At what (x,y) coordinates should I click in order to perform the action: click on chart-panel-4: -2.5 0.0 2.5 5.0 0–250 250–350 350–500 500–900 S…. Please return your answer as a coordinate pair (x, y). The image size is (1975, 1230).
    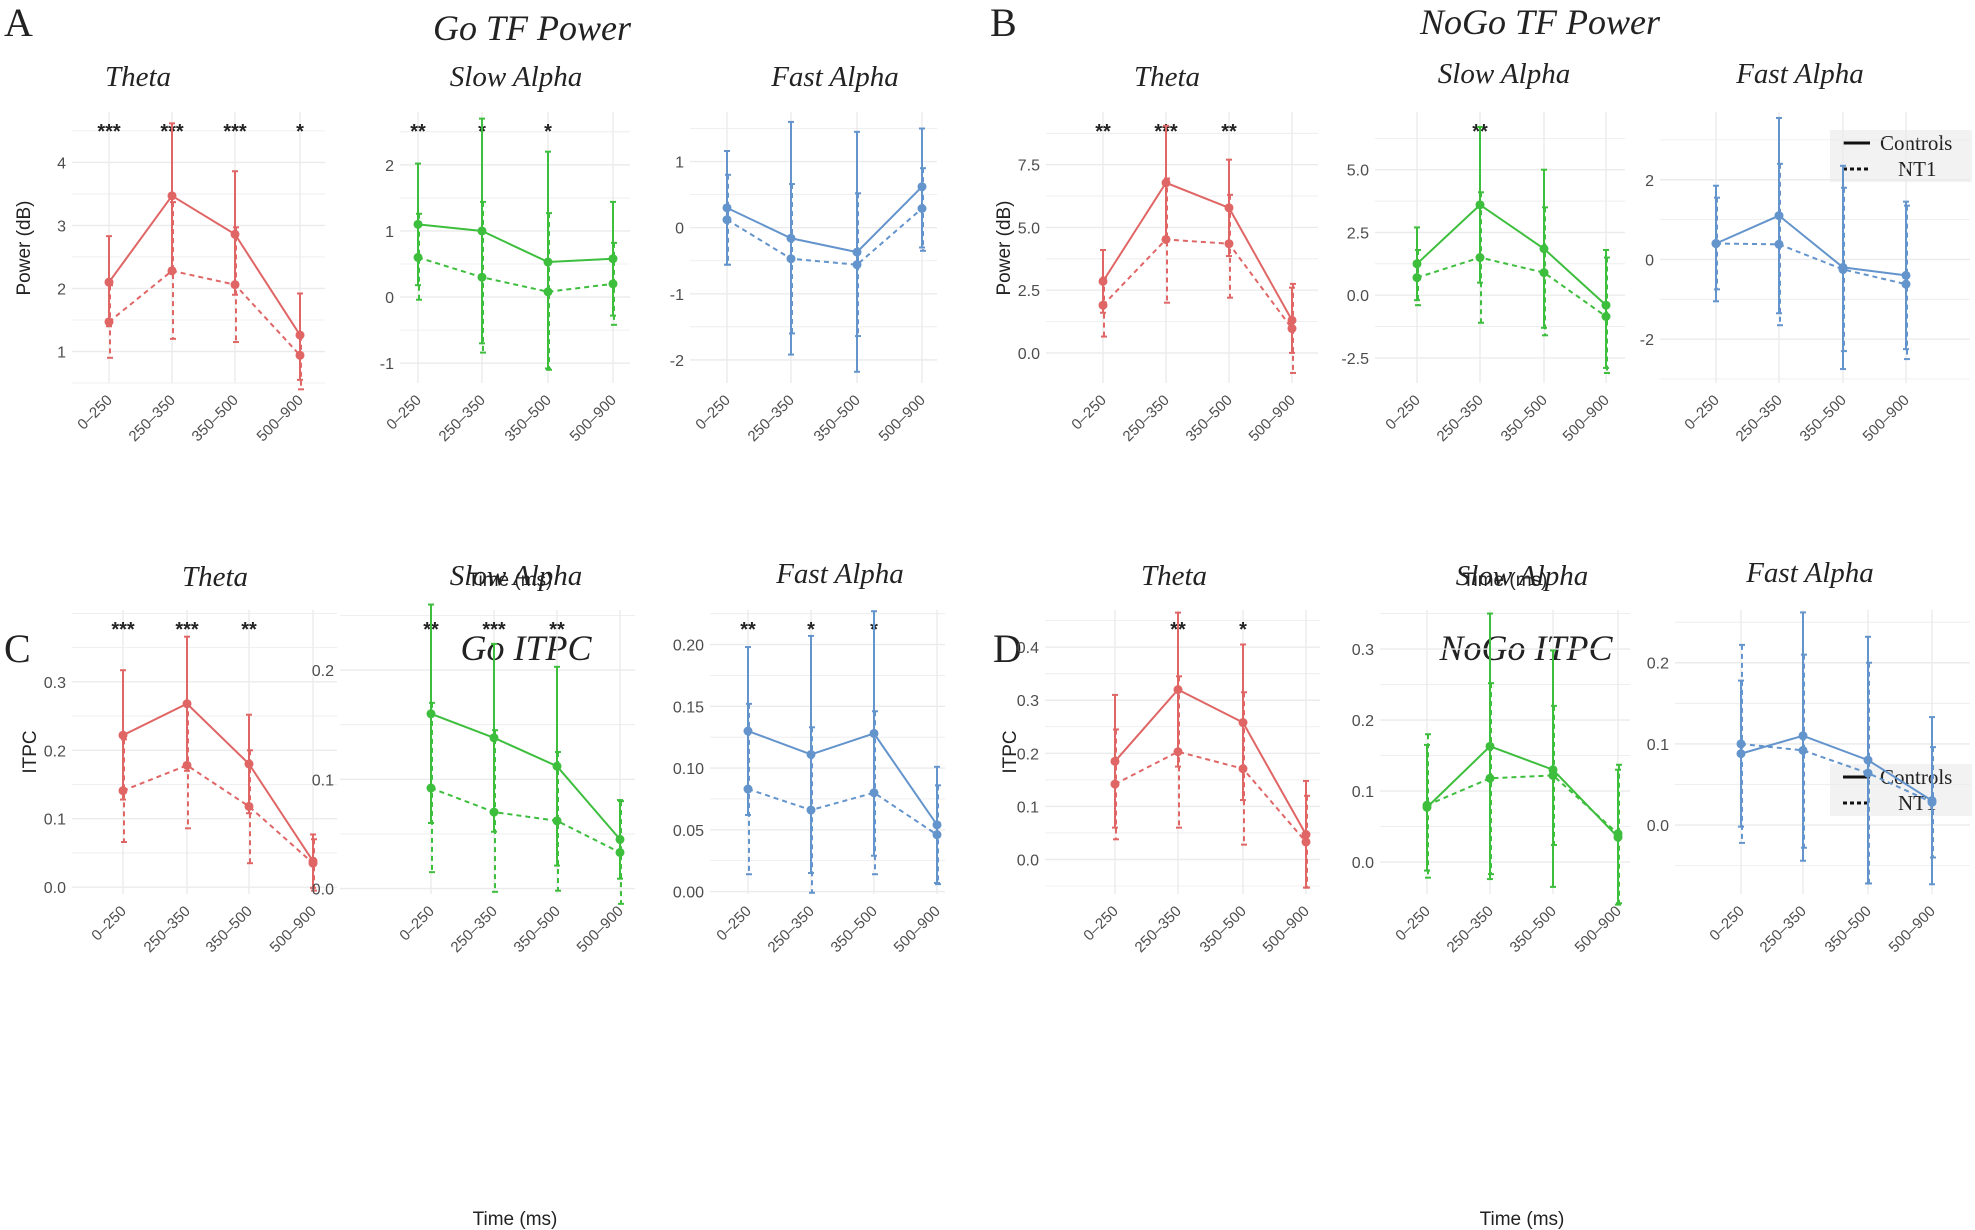
    Looking at the image, I should click on (1483, 251).